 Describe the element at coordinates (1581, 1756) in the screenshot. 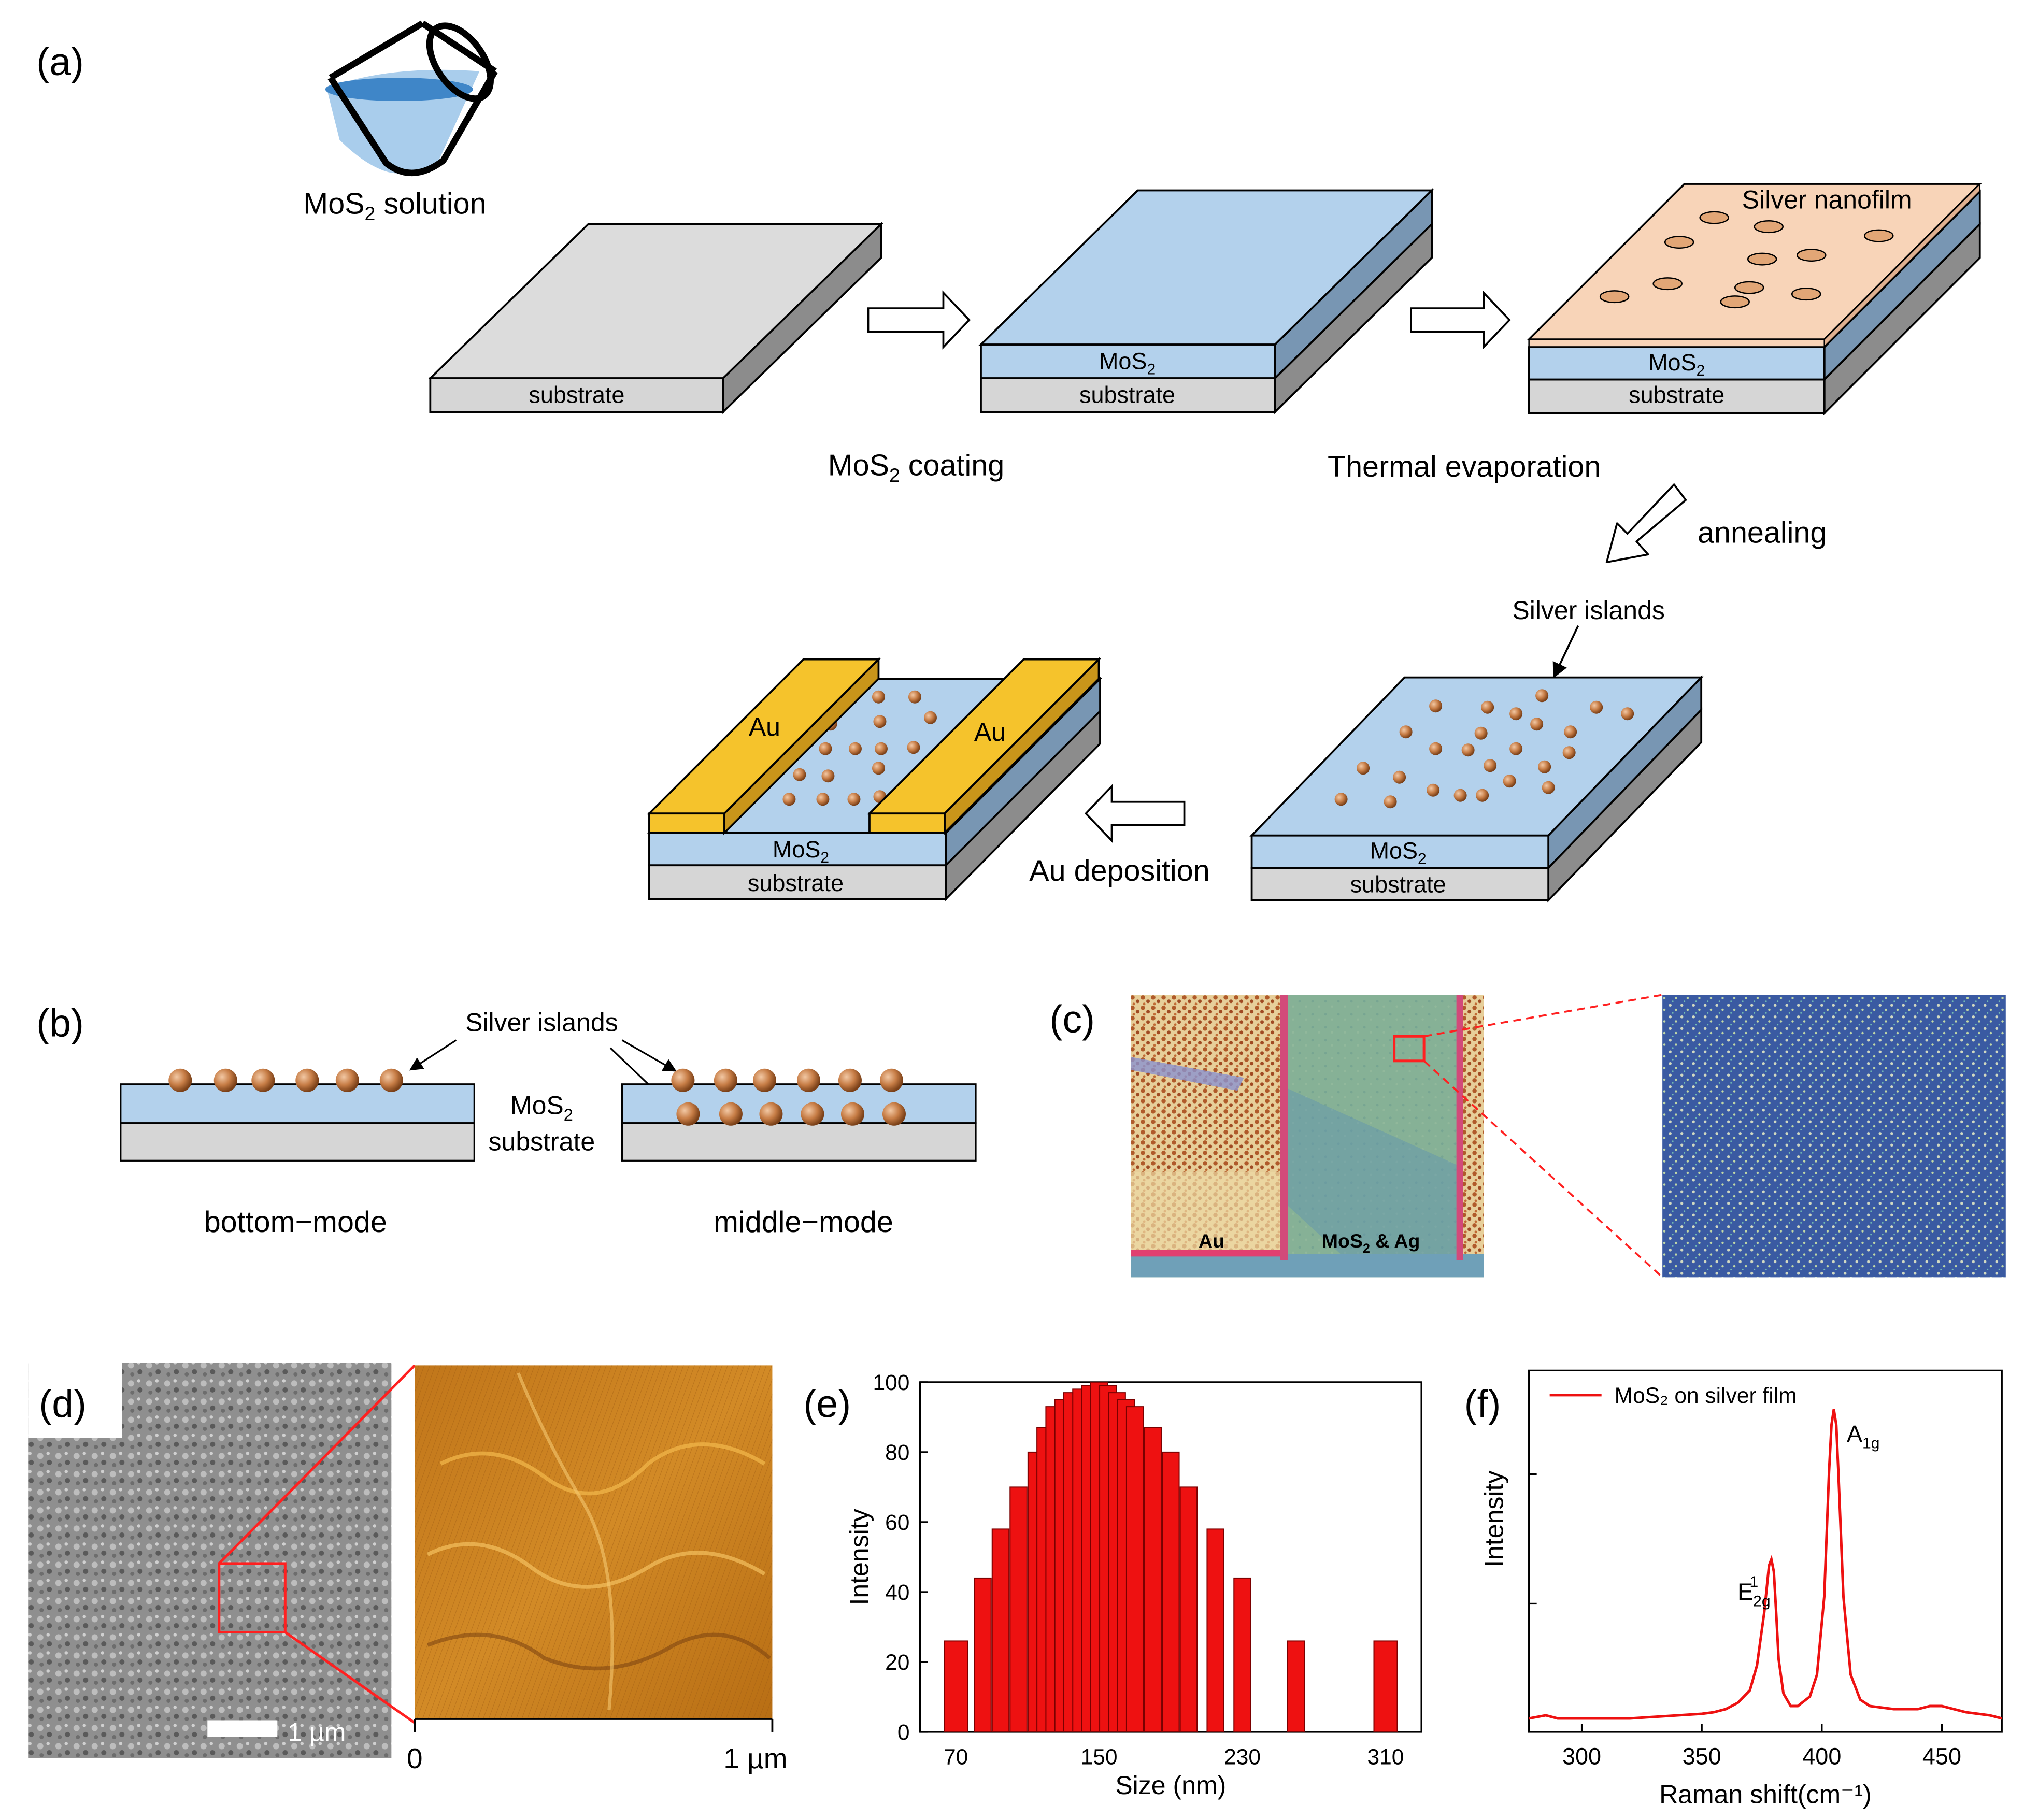

I see `x-tick-label: 300` at that location.